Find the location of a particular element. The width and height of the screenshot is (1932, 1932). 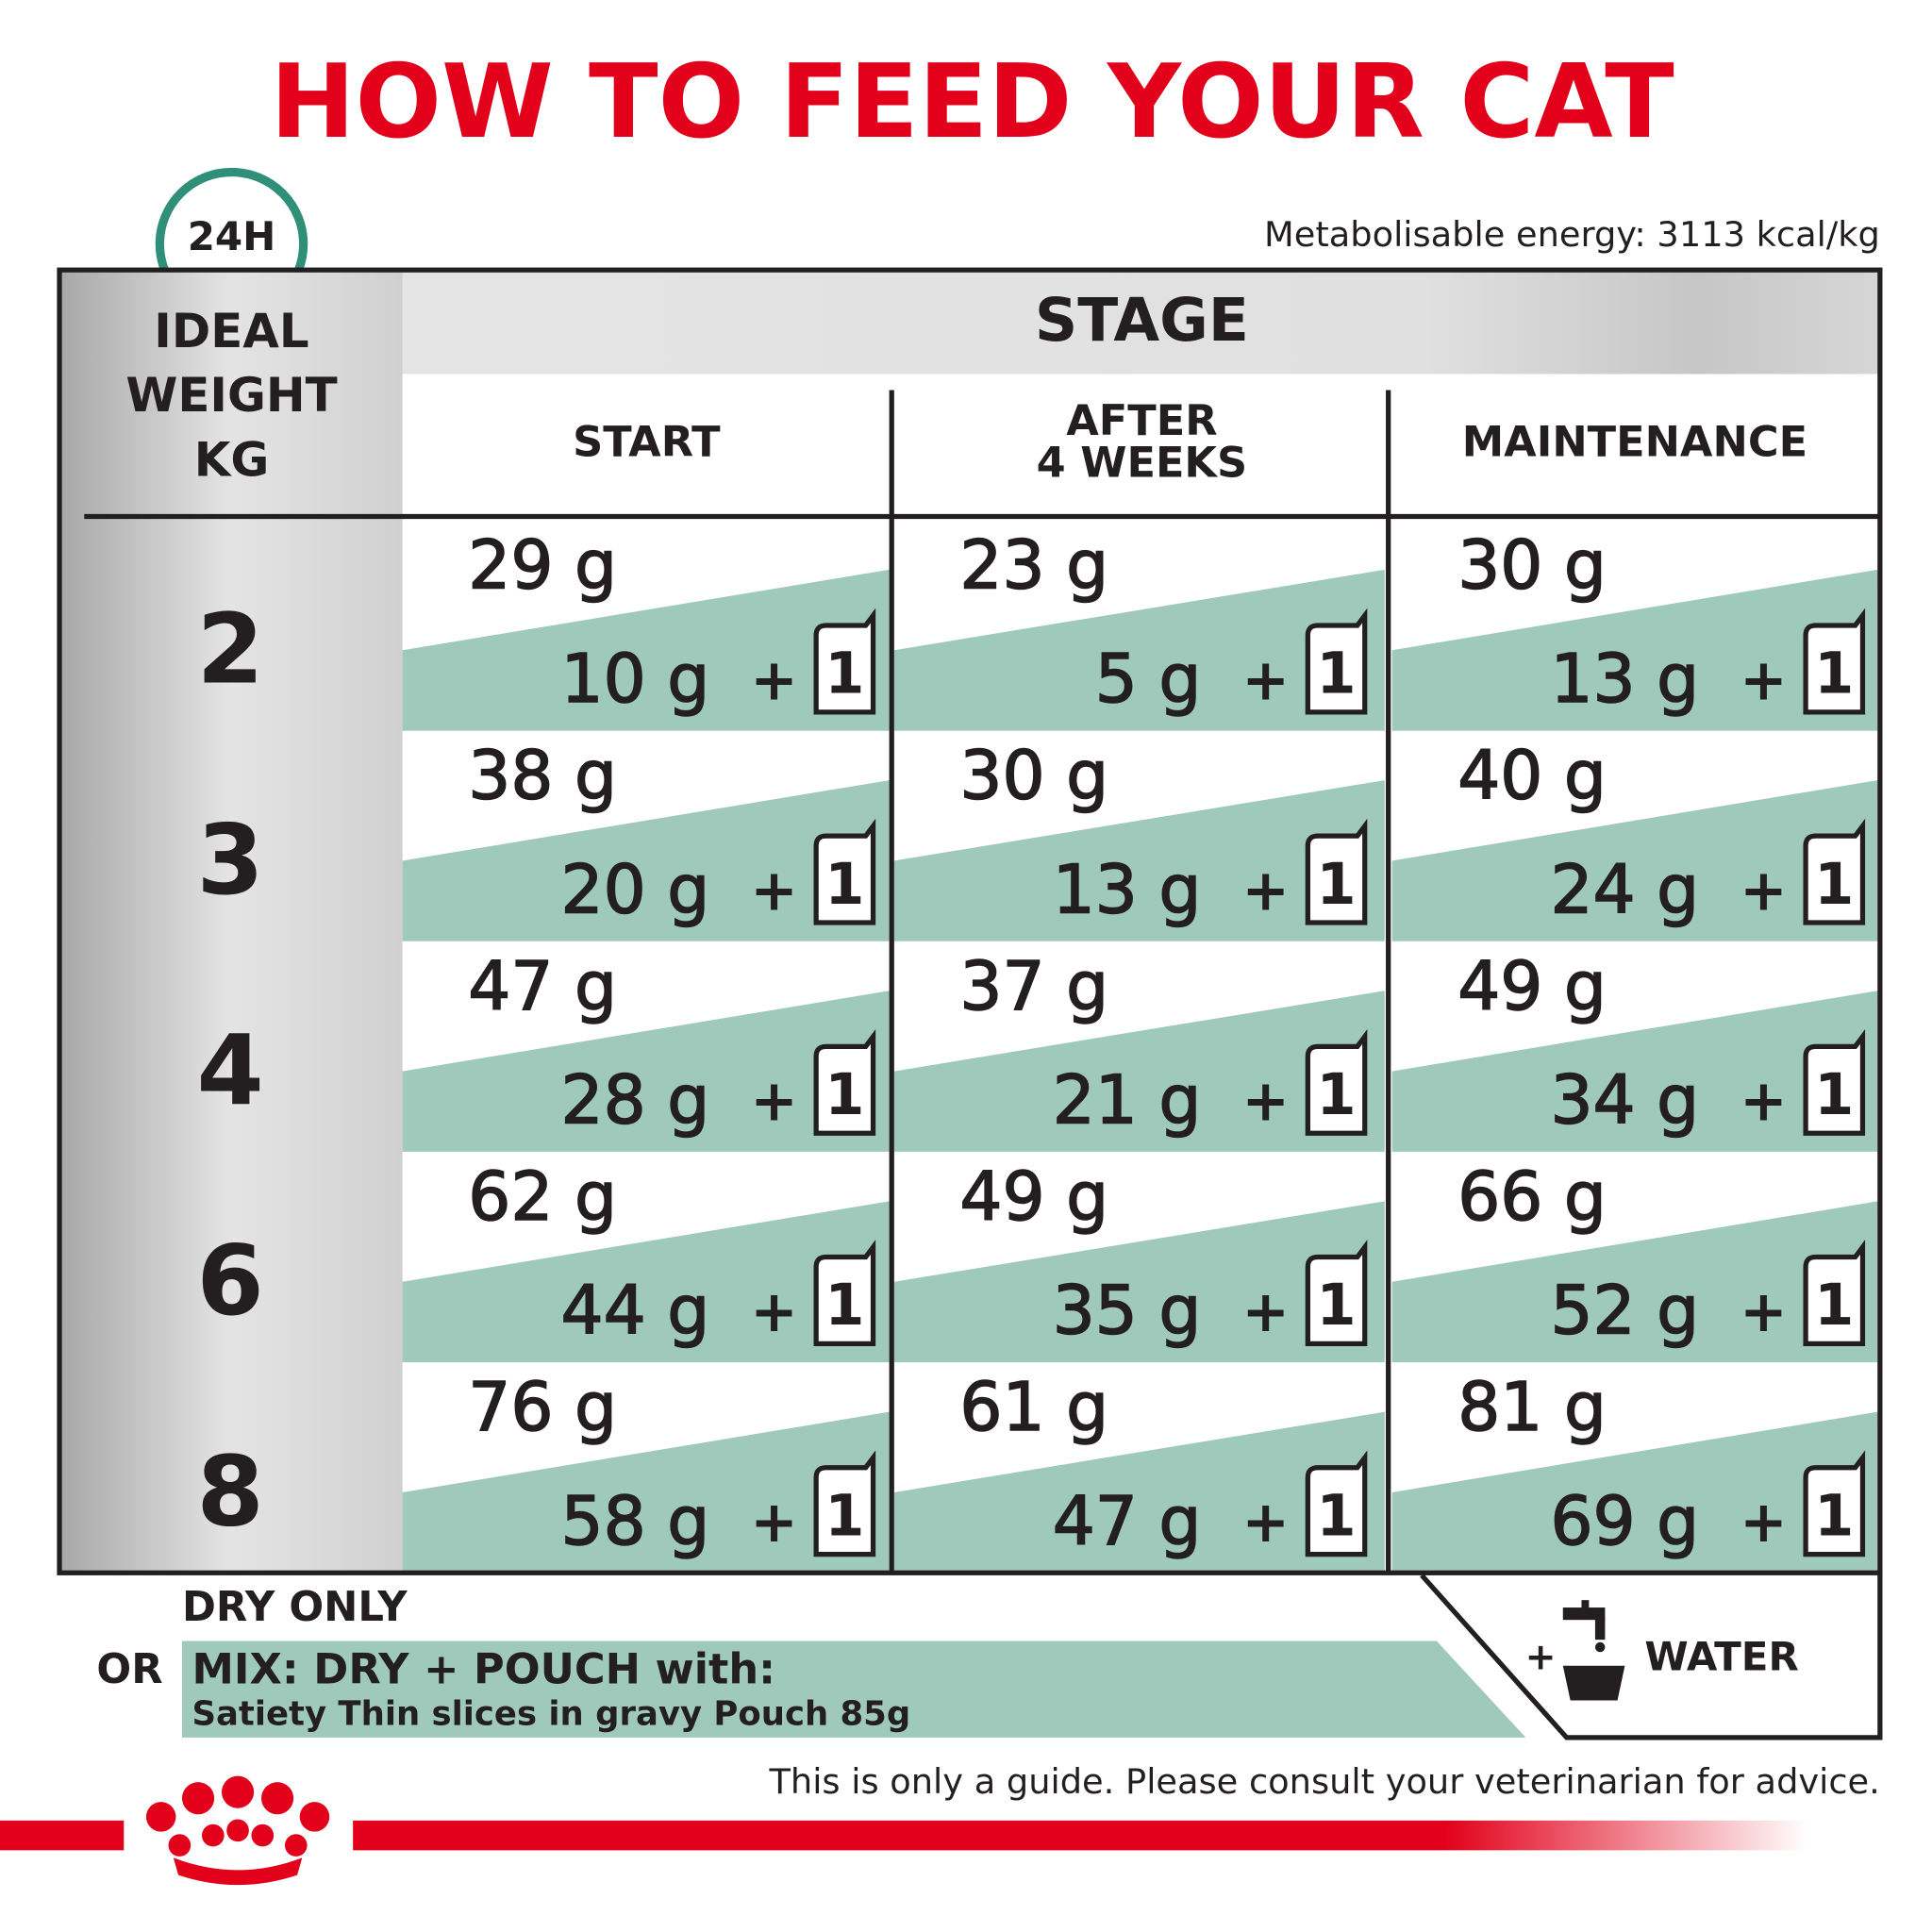

column-header: AFTER is located at coordinates (1141, 421).